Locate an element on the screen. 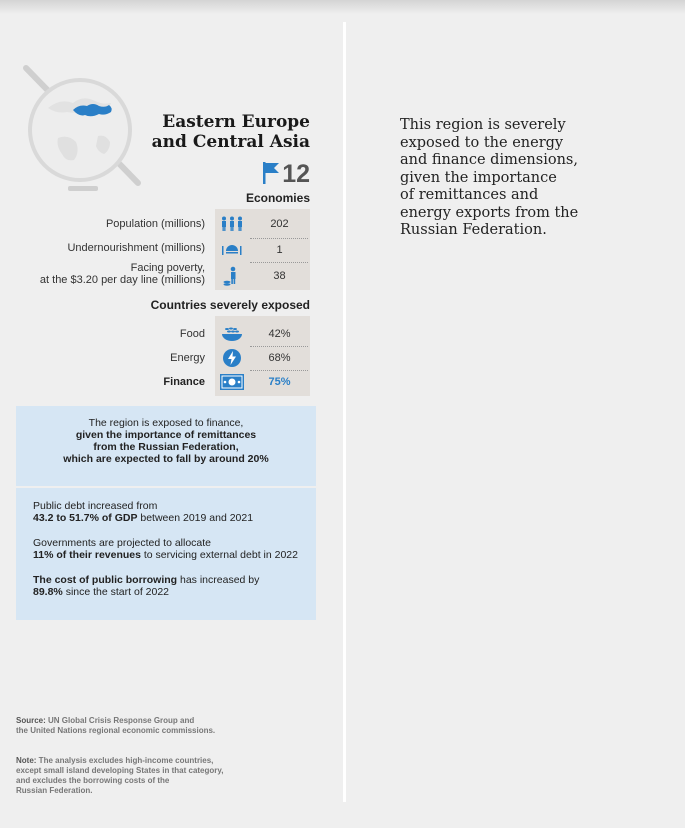 The height and width of the screenshot is (828, 685). indicator-label-poverty-line1: Facing poverty, is located at coordinates (167, 268).